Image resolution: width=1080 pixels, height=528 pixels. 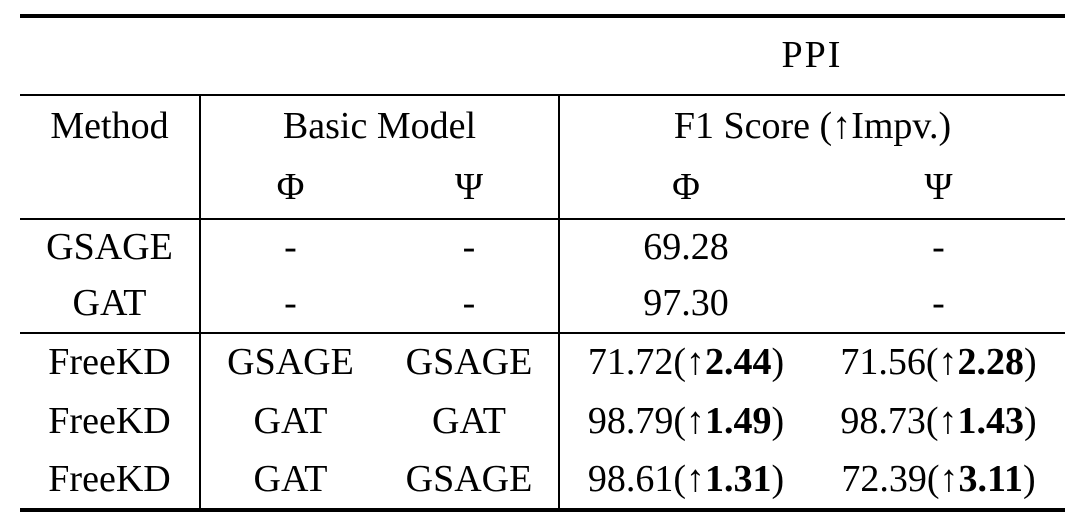 What do you see at coordinates (890, 478) in the screenshot?
I see `score-value: 72.39(` at bounding box center [890, 478].